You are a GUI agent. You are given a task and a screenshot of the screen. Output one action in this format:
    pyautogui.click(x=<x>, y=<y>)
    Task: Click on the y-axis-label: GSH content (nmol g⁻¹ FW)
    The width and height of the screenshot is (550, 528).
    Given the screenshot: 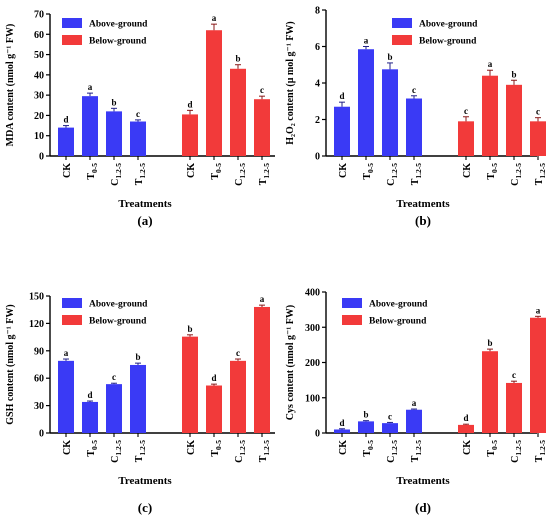 What is the action you would take?
    pyautogui.click(x=10, y=364)
    